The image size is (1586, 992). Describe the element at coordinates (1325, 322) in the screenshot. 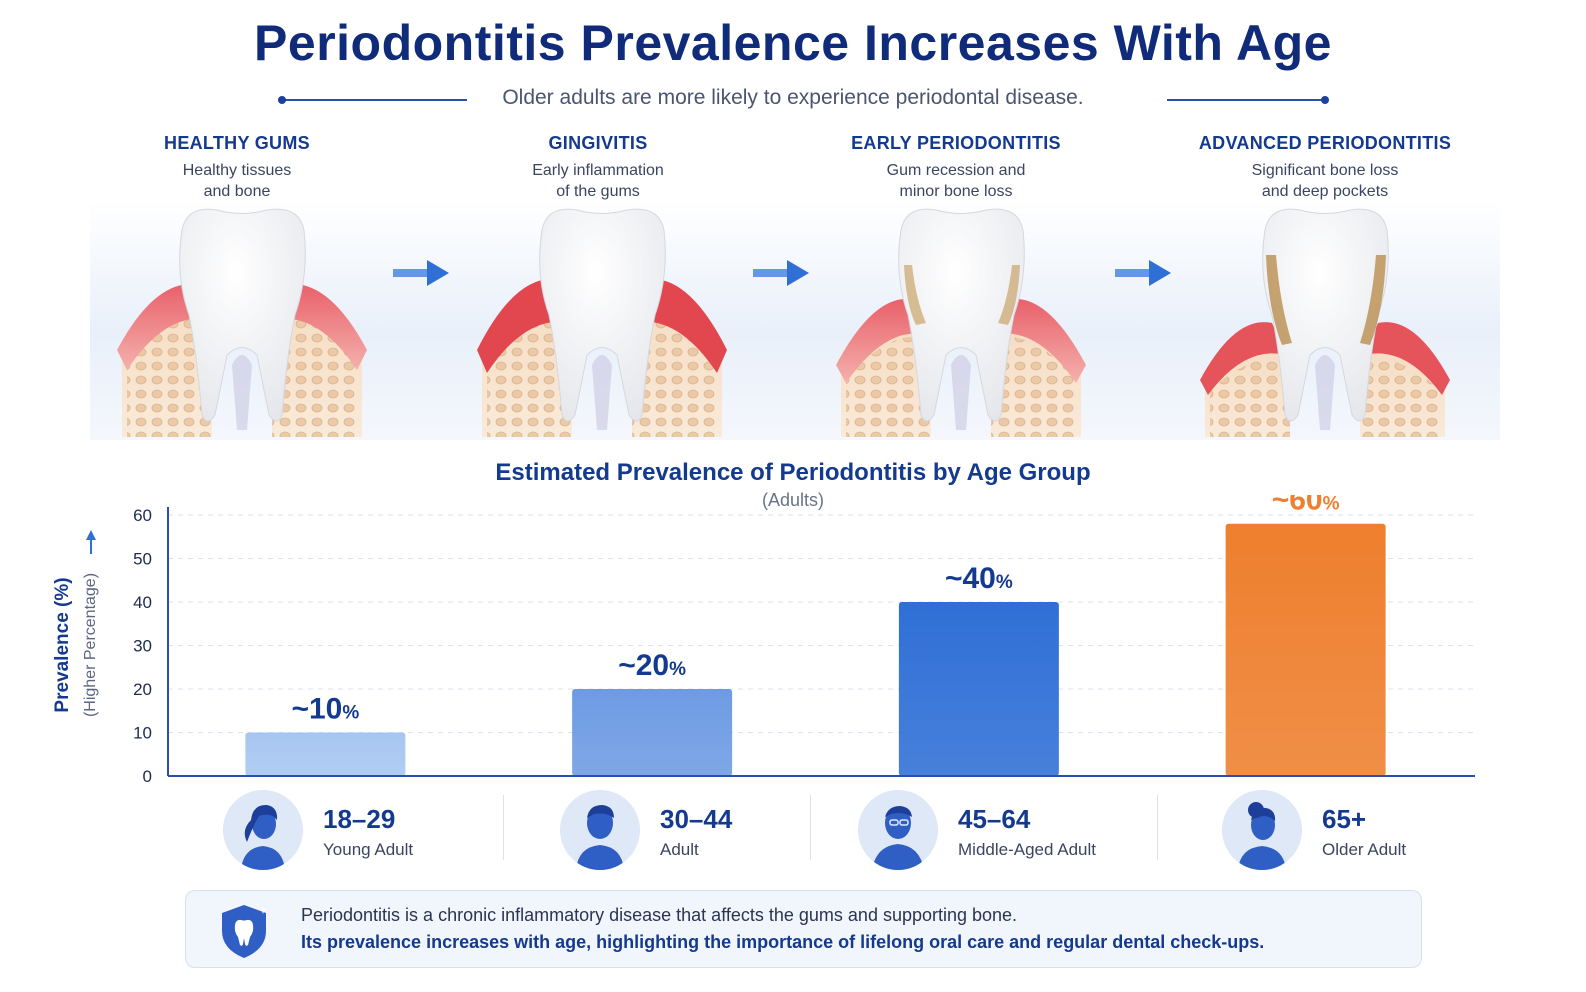

I see `advanced-periodontitis-tooth-icon` at that location.